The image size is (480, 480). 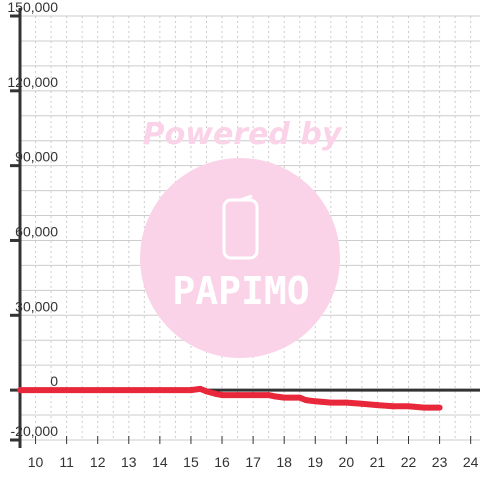 I want to click on x-tick-label: 16, so click(x=222, y=462).